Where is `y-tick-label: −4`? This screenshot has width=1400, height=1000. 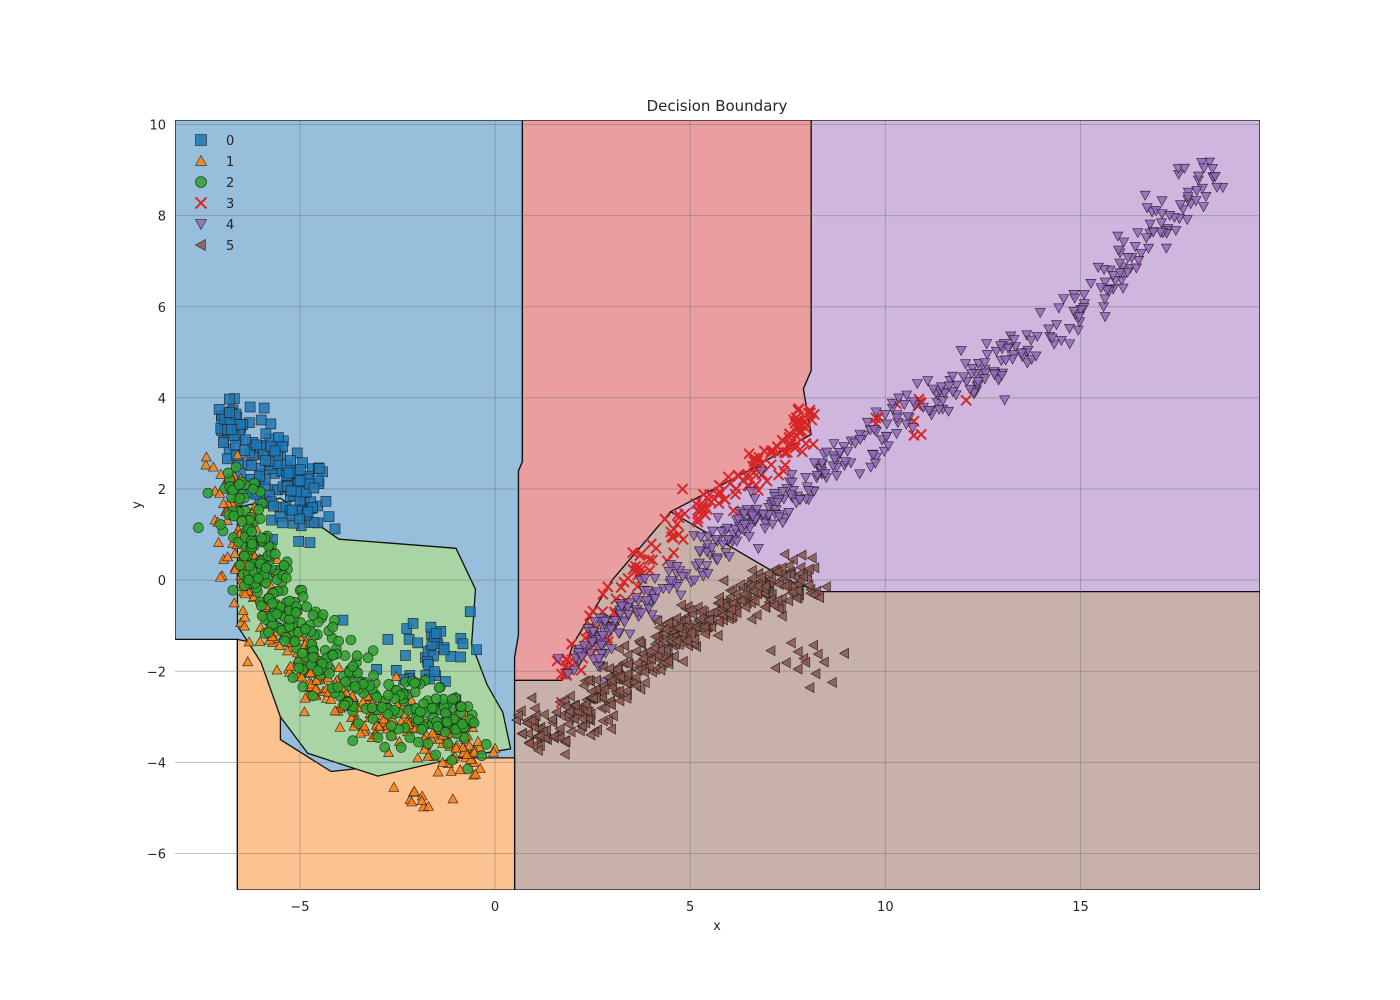
y-tick-label: −4 is located at coordinates (156, 763).